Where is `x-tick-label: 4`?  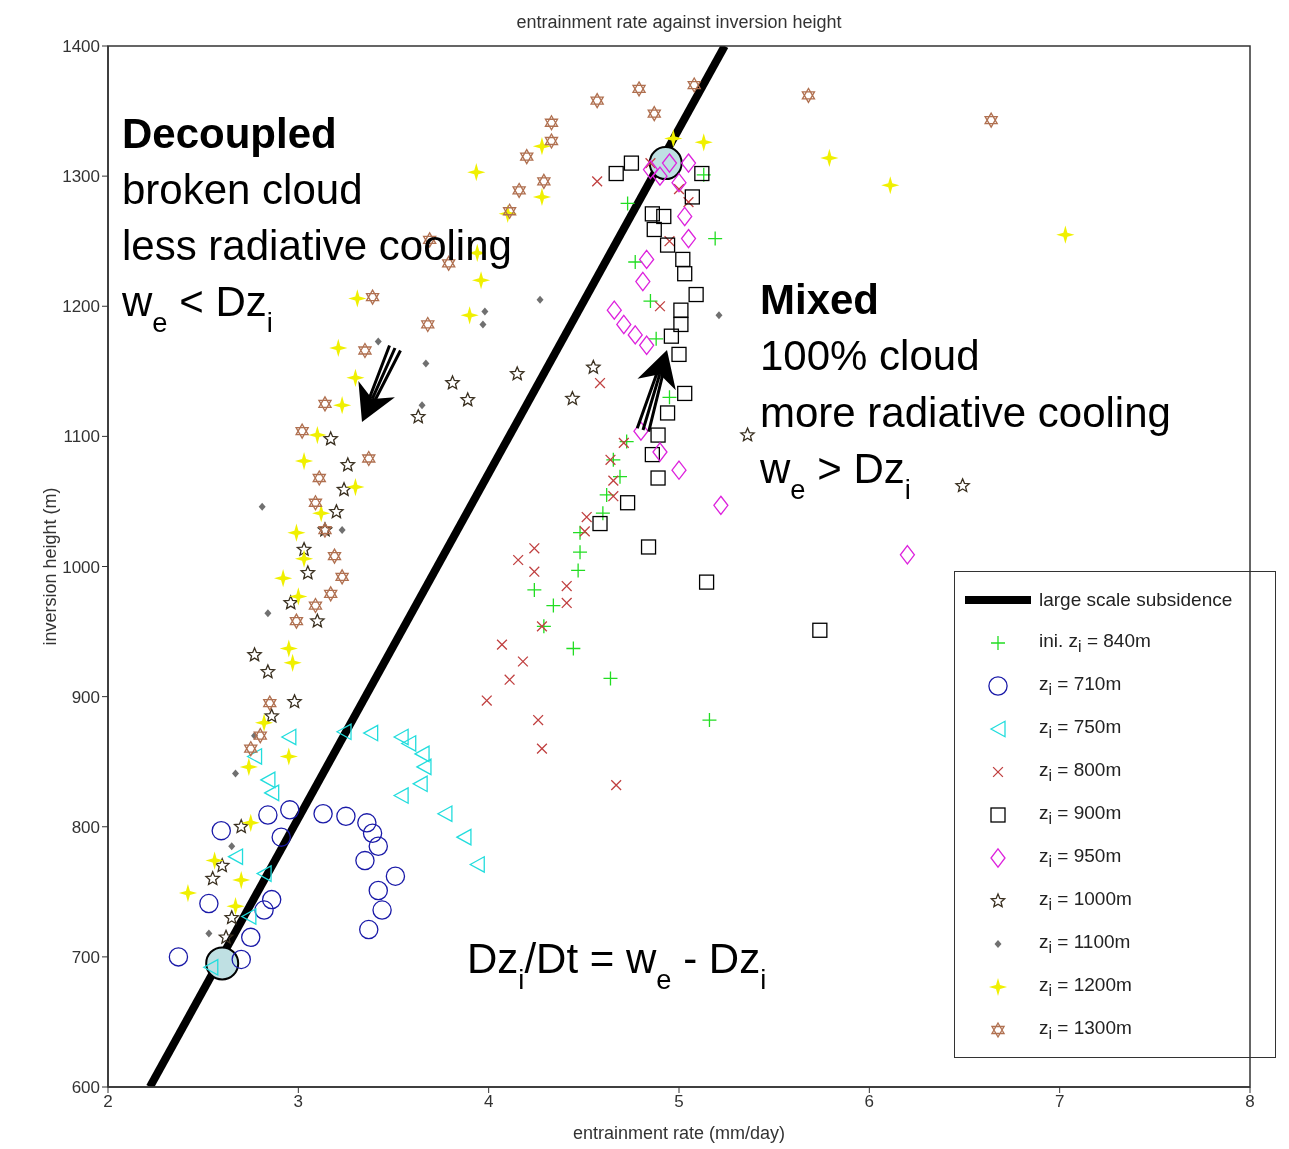
x-tick-label: 4 is located at coordinates (488, 1102).